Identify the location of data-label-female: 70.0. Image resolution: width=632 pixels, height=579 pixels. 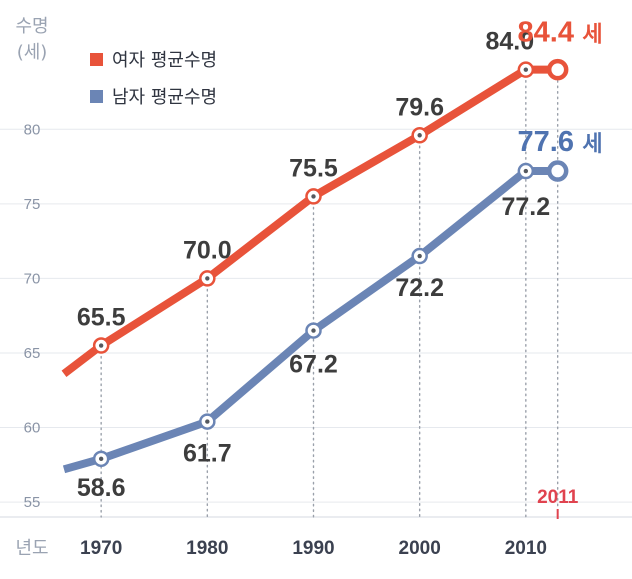
(207, 250).